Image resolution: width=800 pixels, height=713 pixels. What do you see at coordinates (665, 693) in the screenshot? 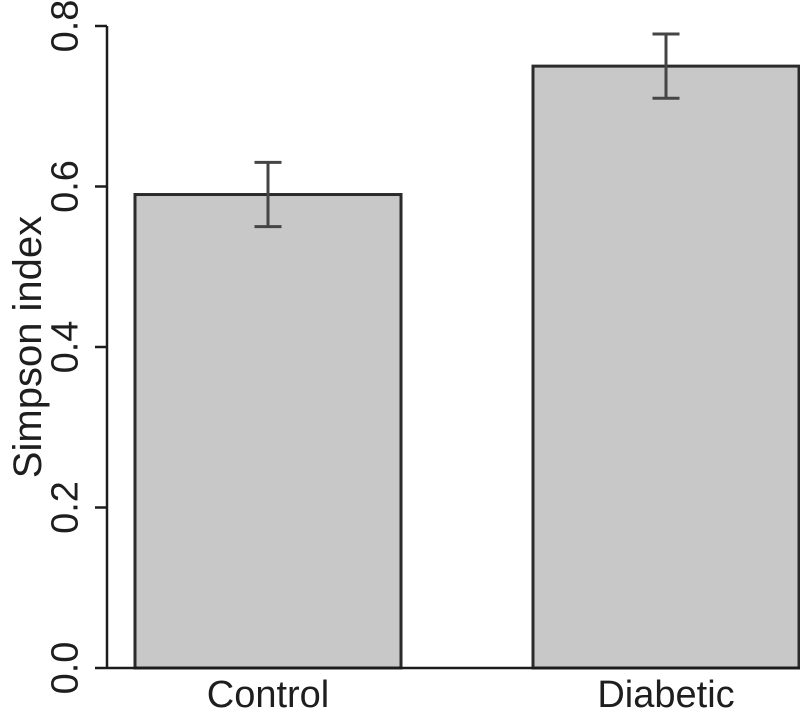
I see `x-category-label: Diabetic` at bounding box center [665, 693].